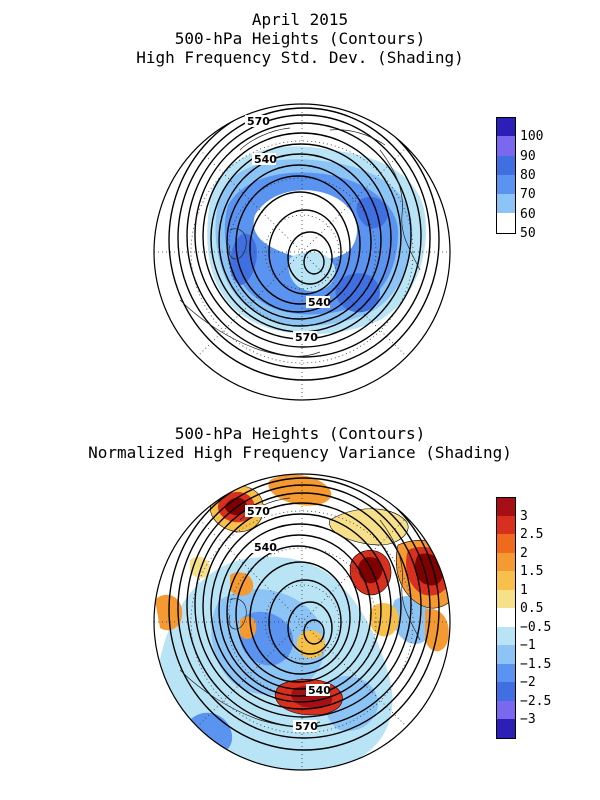  I want to click on bottom-label-570-lower: 570, so click(306, 726).